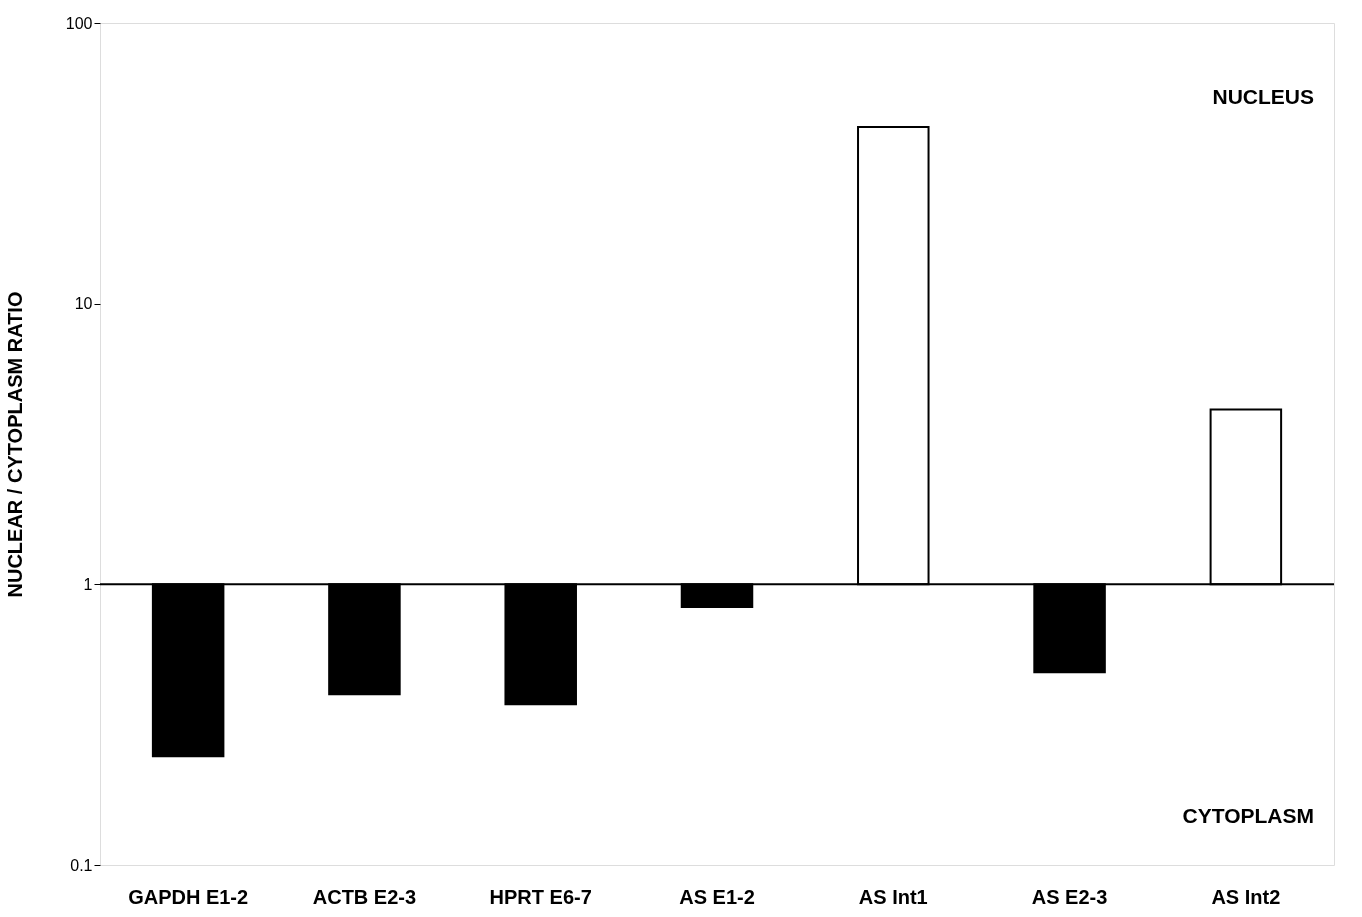 The width and height of the screenshot is (1362, 917). What do you see at coordinates (364, 896) in the screenshot?
I see `x-tick-label: ACTB E2-3` at bounding box center [364, 896].